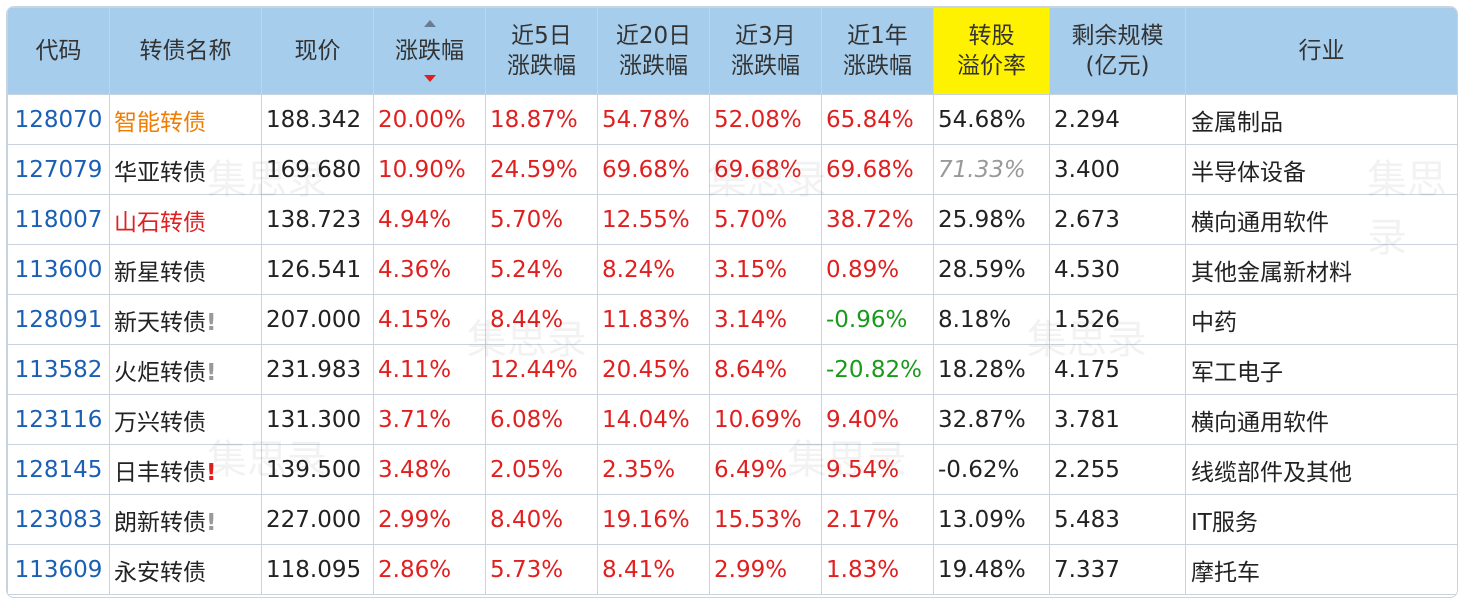 The image size is (1464, 604). What do you see at coordinates (429, 519) in the screenshot?
I see `change-cell: 2.99%` at bounding box center [429, 519].